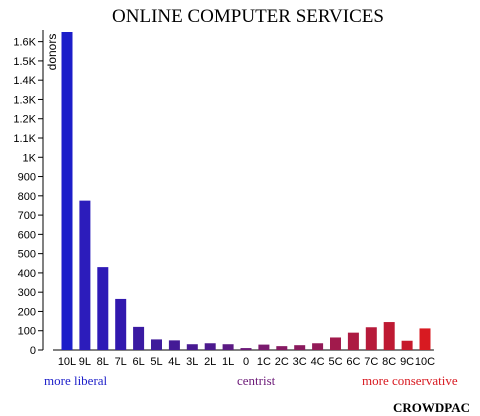  I want to click on y-tick-label: 900, so click(27, 178).